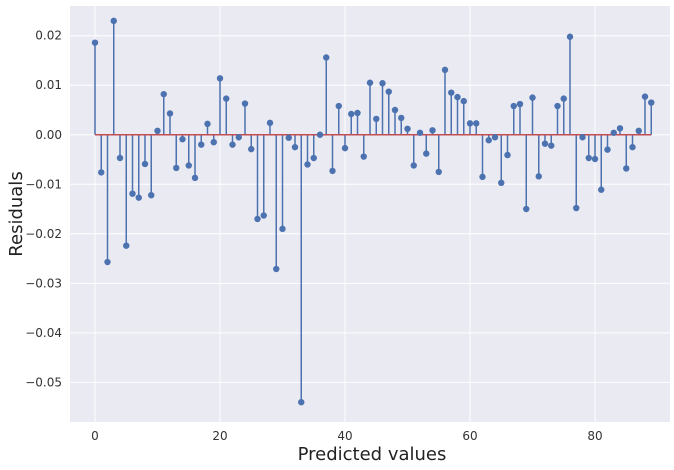  Describe the element at coordinates (48, 85) in the screenshot. I see `y-tick-label: 0.01` at that location.